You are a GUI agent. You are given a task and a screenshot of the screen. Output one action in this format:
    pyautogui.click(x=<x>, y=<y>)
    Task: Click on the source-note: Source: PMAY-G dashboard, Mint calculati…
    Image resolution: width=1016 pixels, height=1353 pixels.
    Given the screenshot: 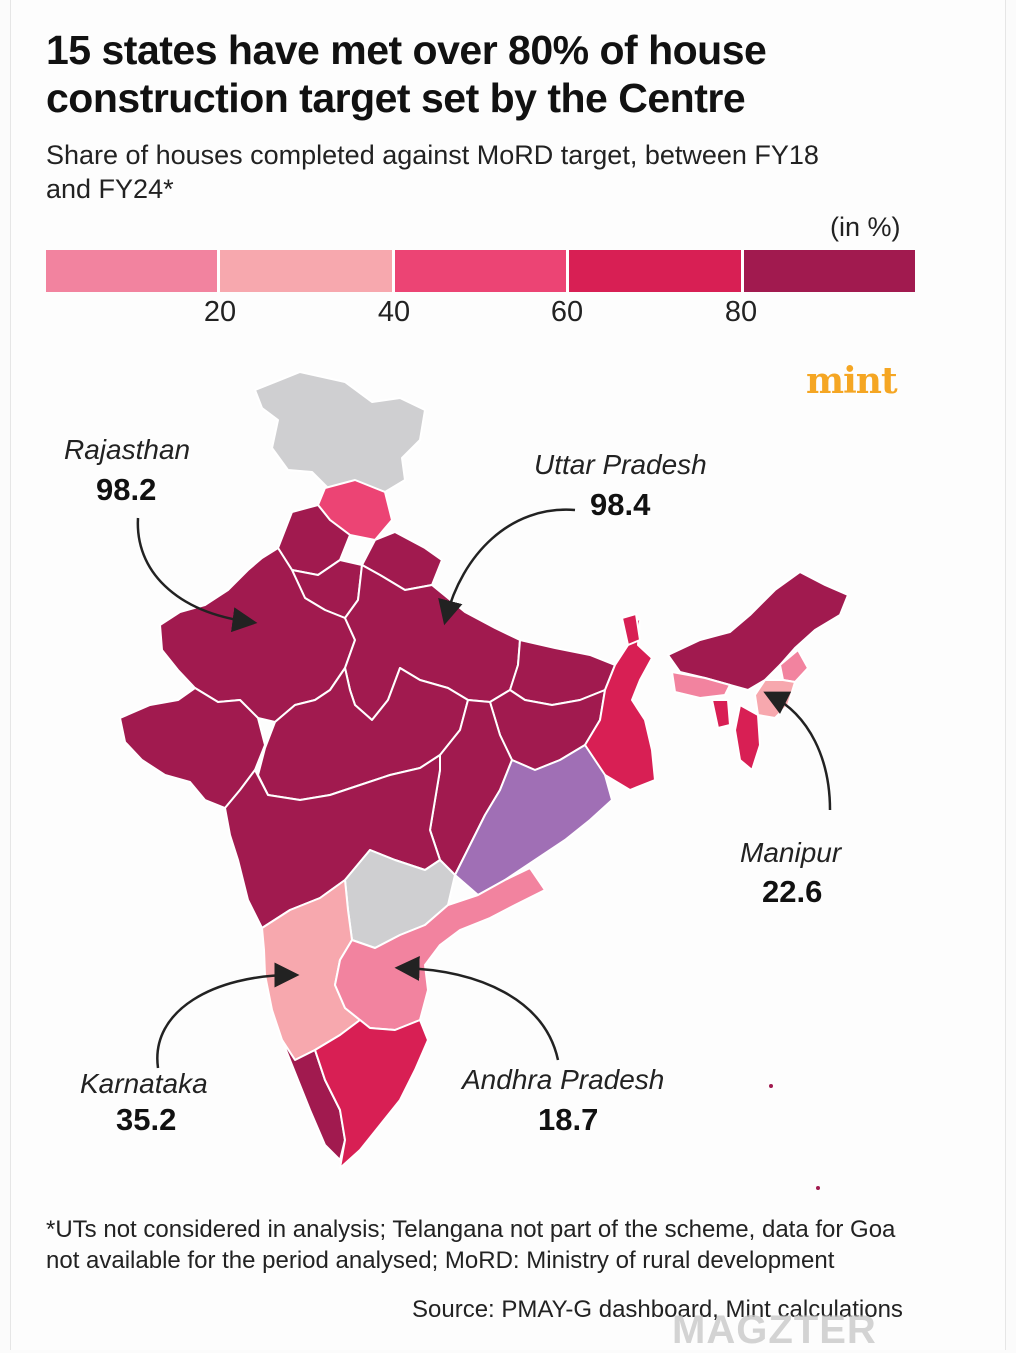 What is the action you would take?
    pyautogui.click(x=657, y=1309)
    